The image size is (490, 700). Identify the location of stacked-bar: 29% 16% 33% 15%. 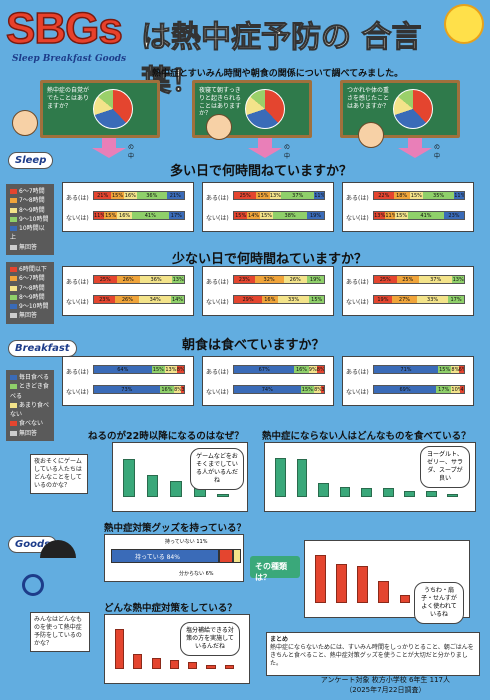
(279, 299).